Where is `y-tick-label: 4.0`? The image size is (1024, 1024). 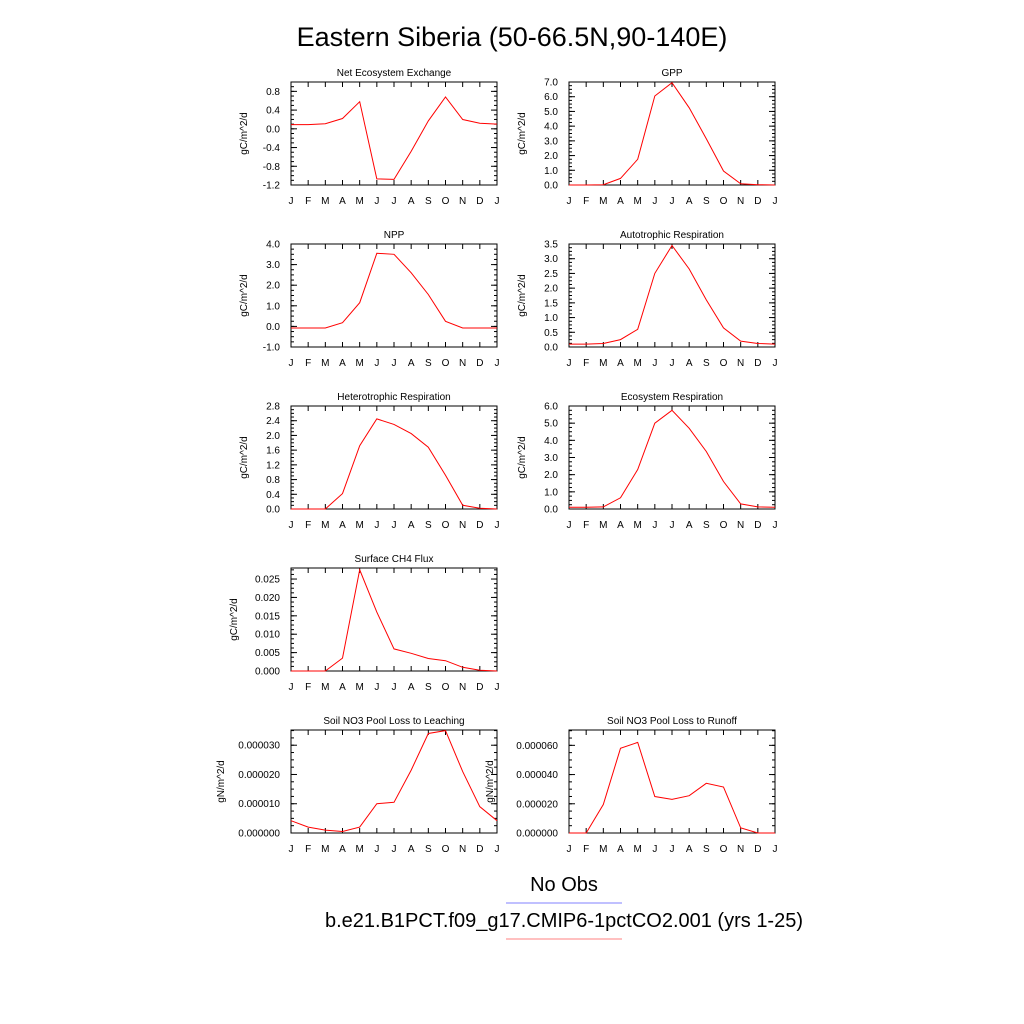
y-tick-label: 4.0 is located at coordinates (551, 441).